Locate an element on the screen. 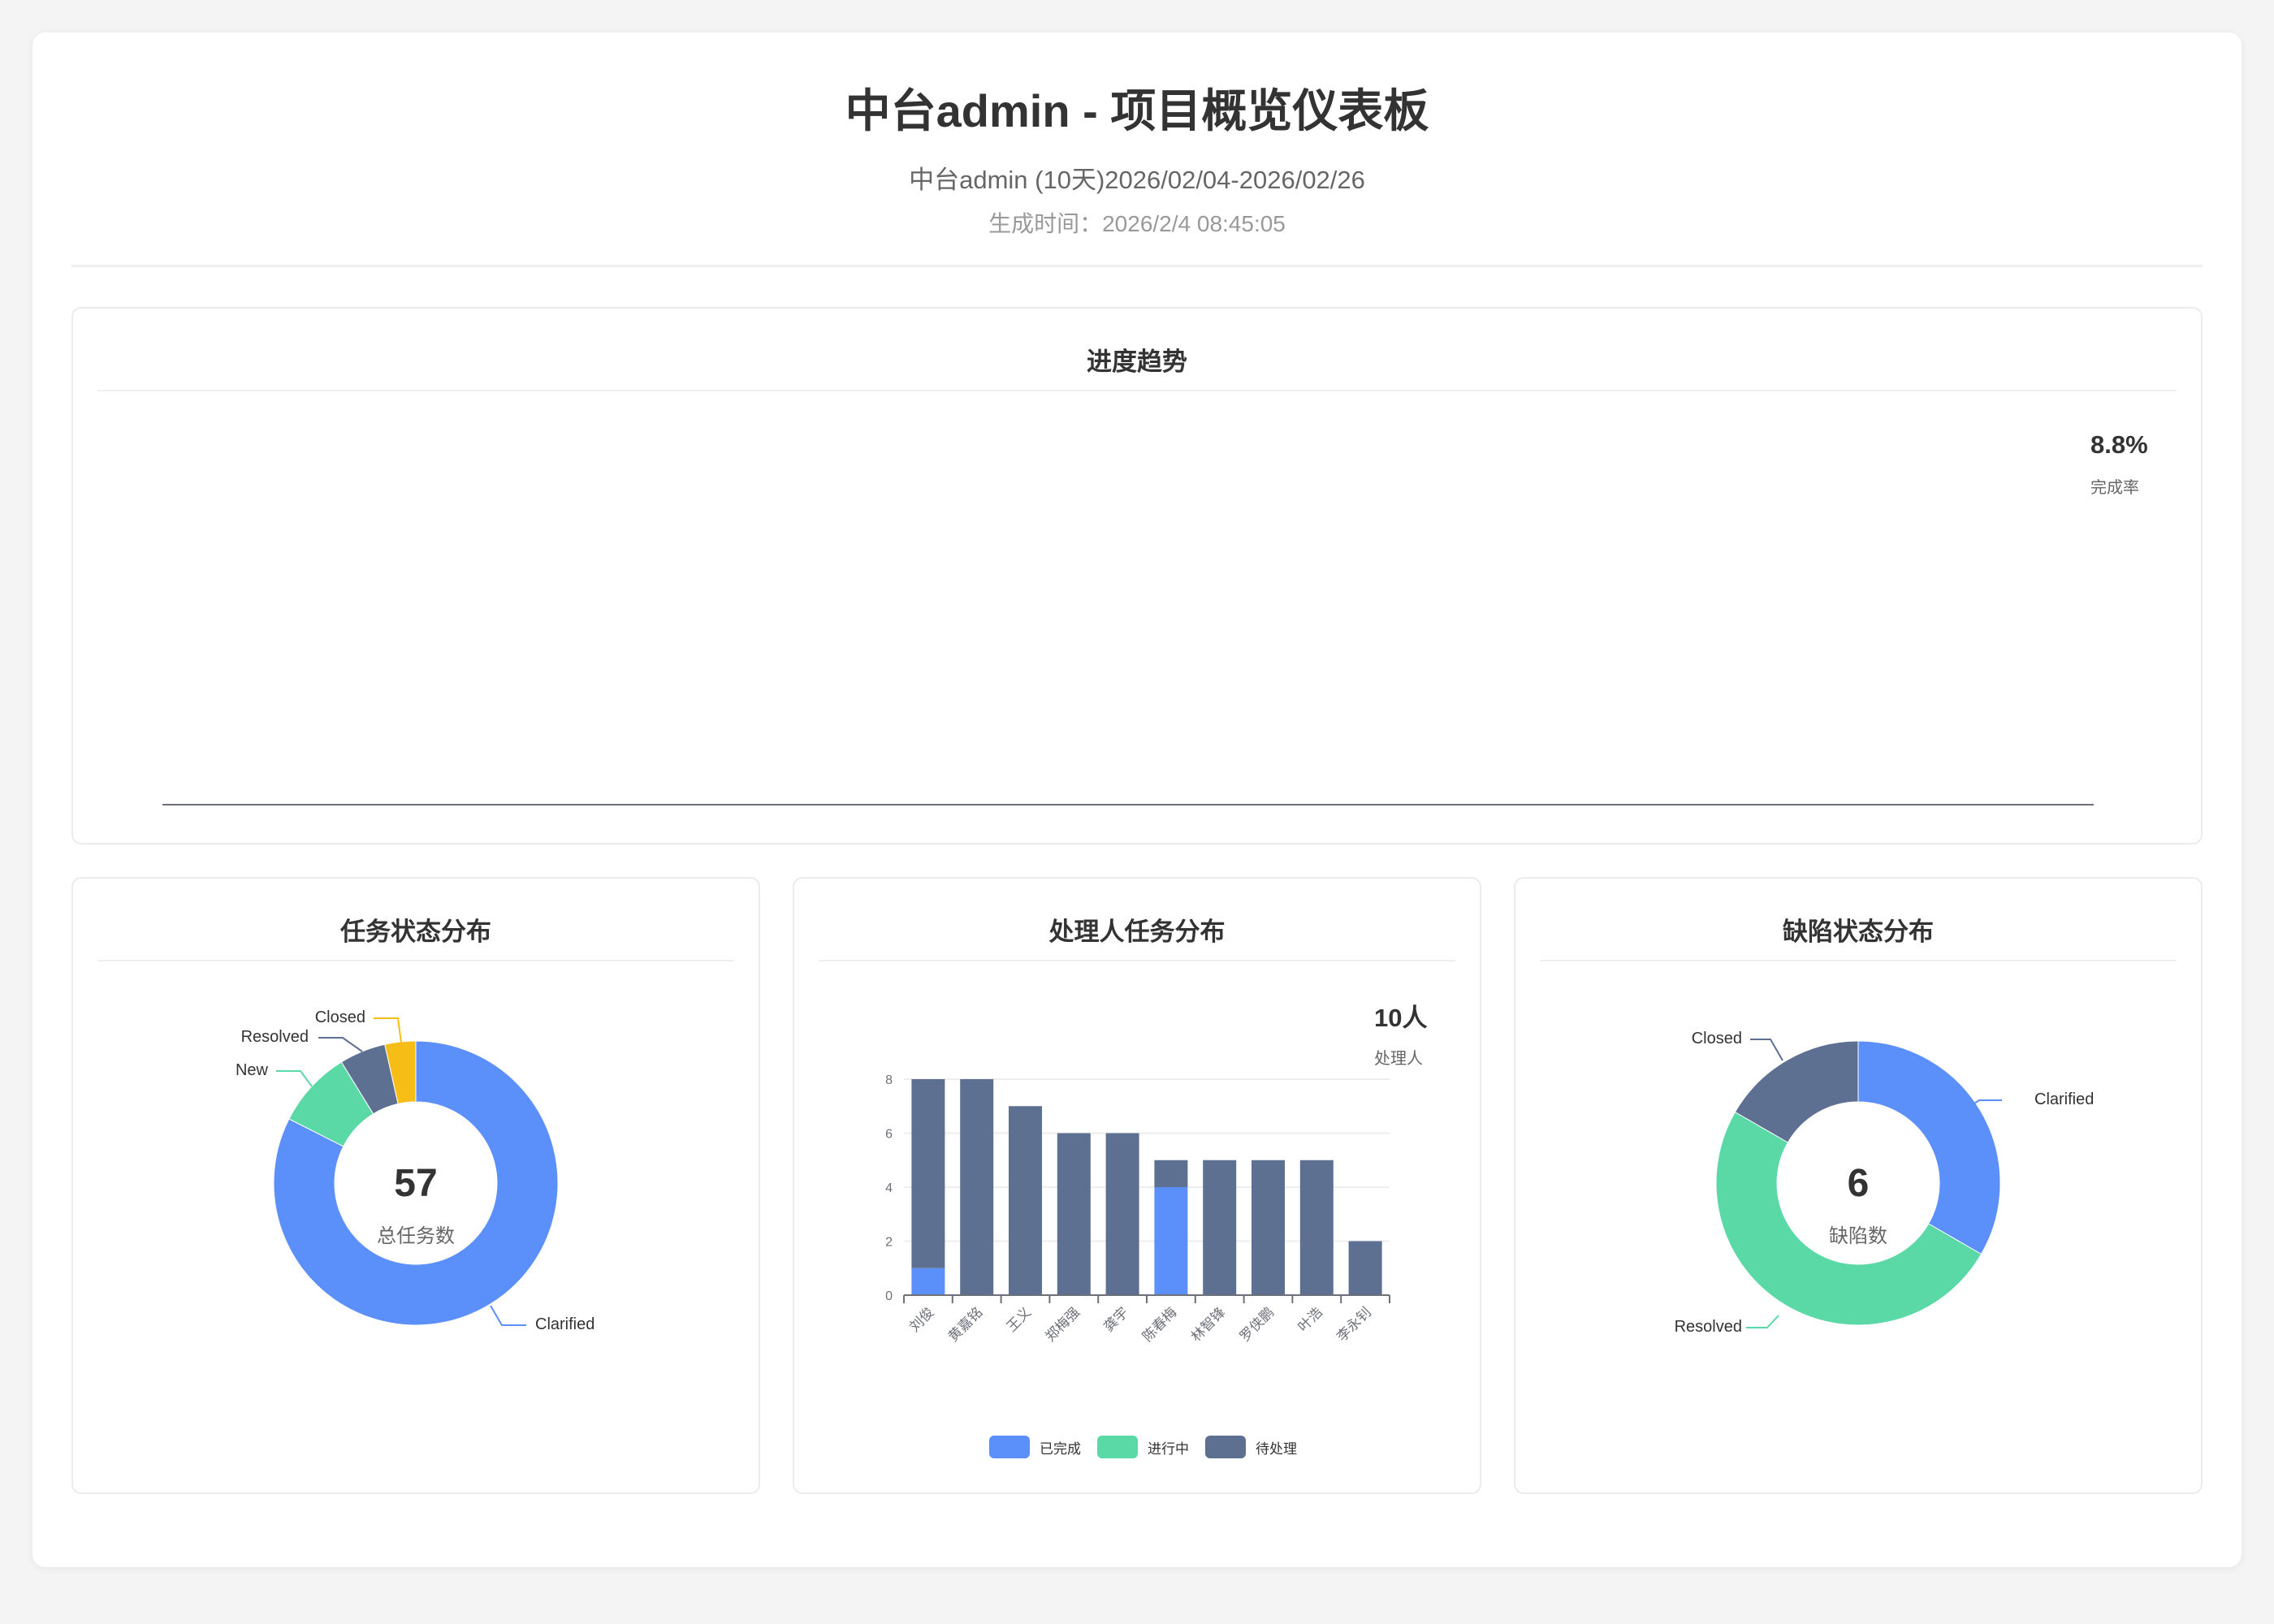 Image resolution: width=2274 pixels, height=1624 pixels. header-divider is located at coordinates (1137, 266).